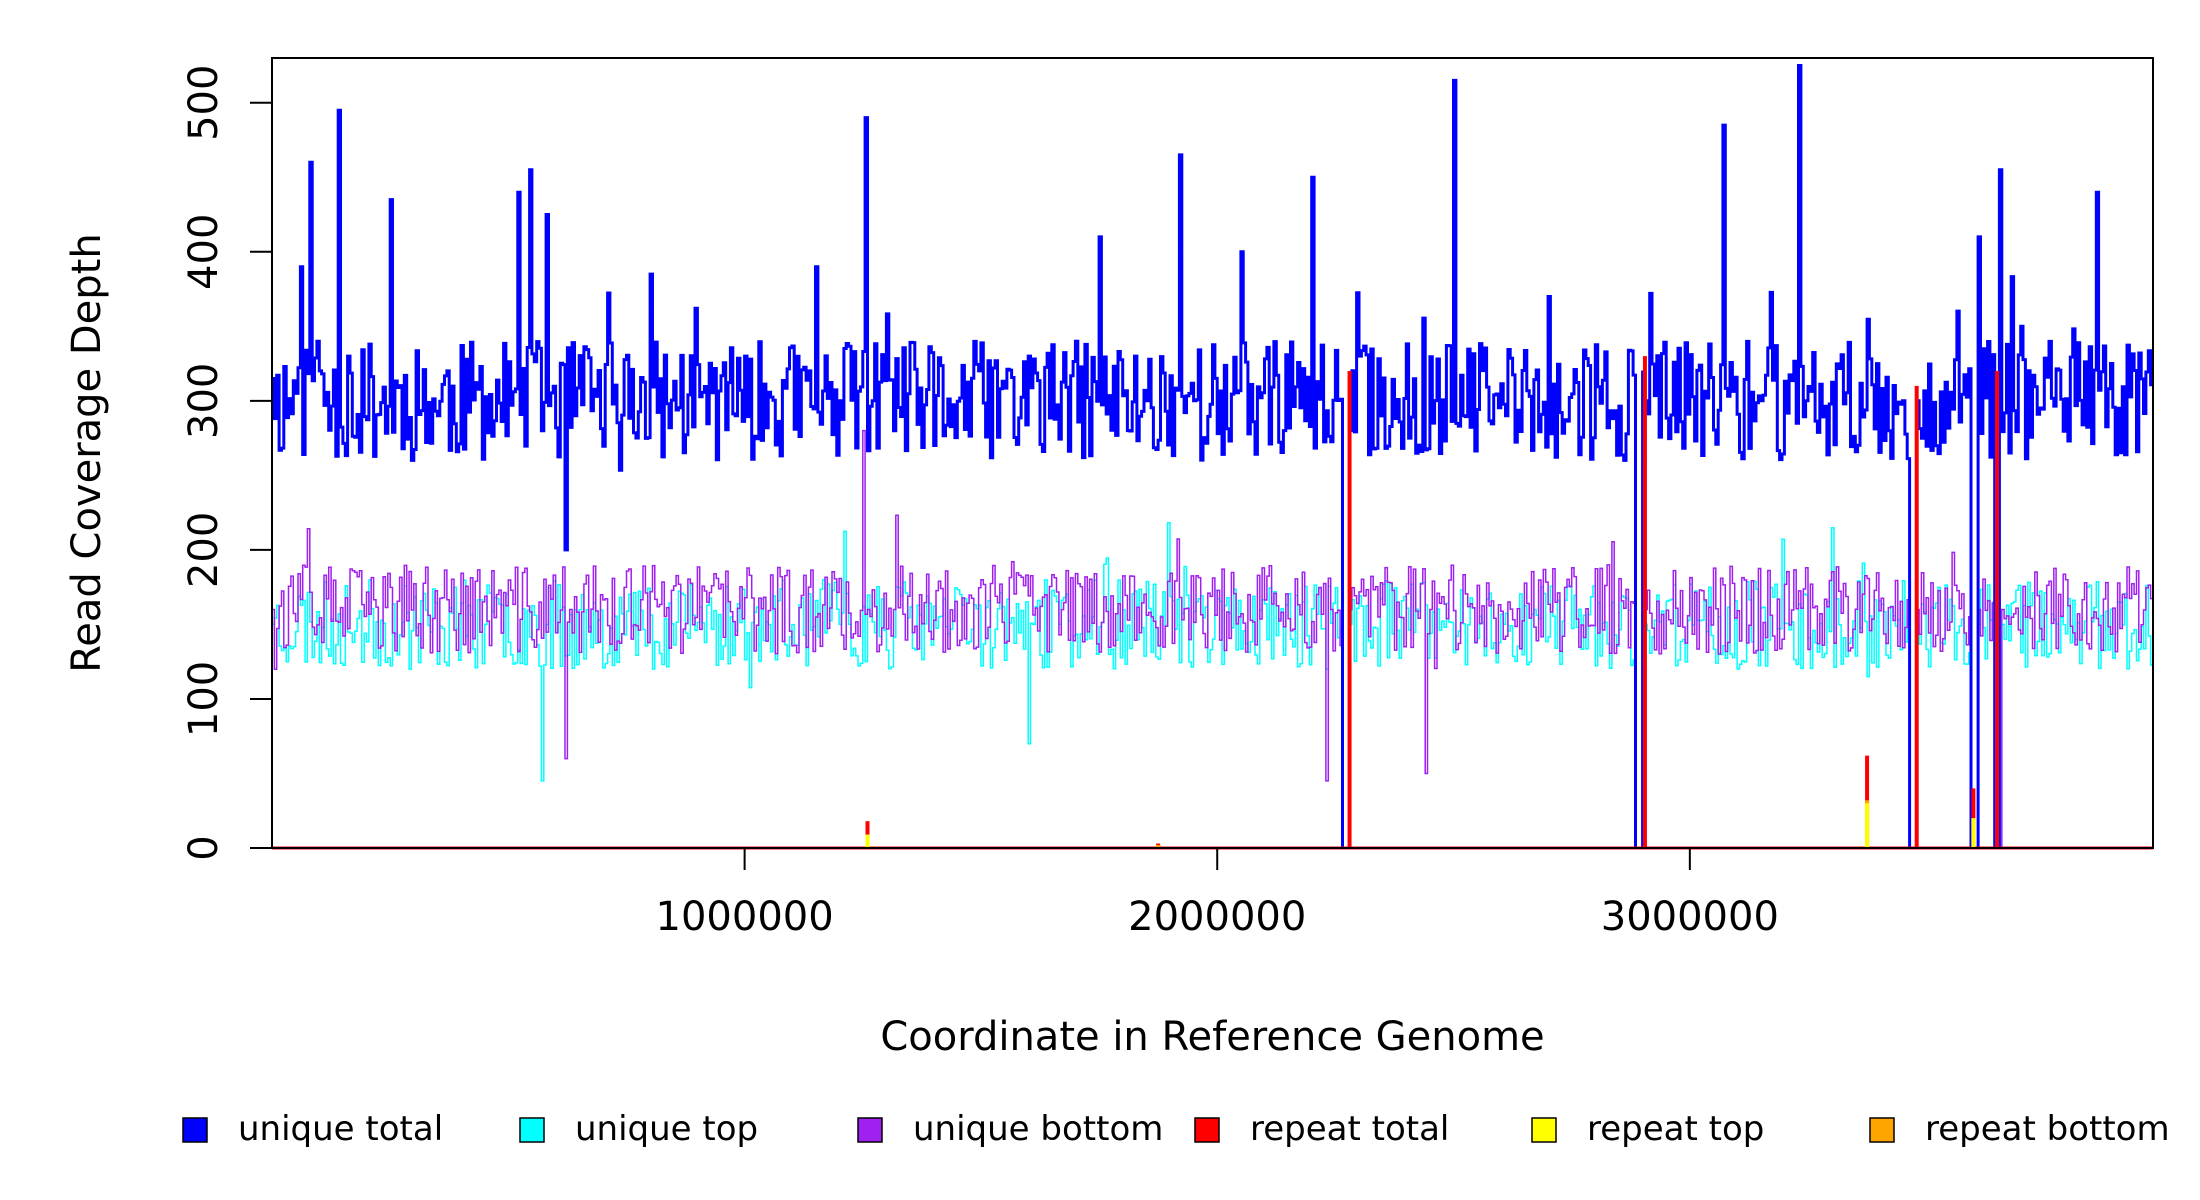 The width and height of the screenshot is (2200, 1200). What do you see at coordinates (87, 452) in the screenshot?
I see `y-axis-label: Read Coverage Depth` at bounding box center [87, 452].